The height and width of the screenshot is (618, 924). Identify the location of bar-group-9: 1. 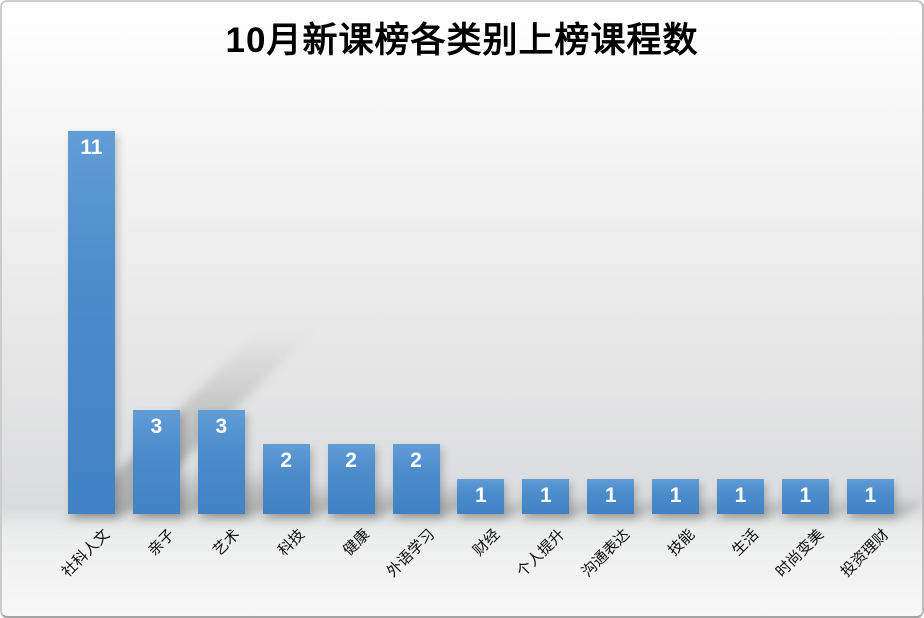
(635, 498).